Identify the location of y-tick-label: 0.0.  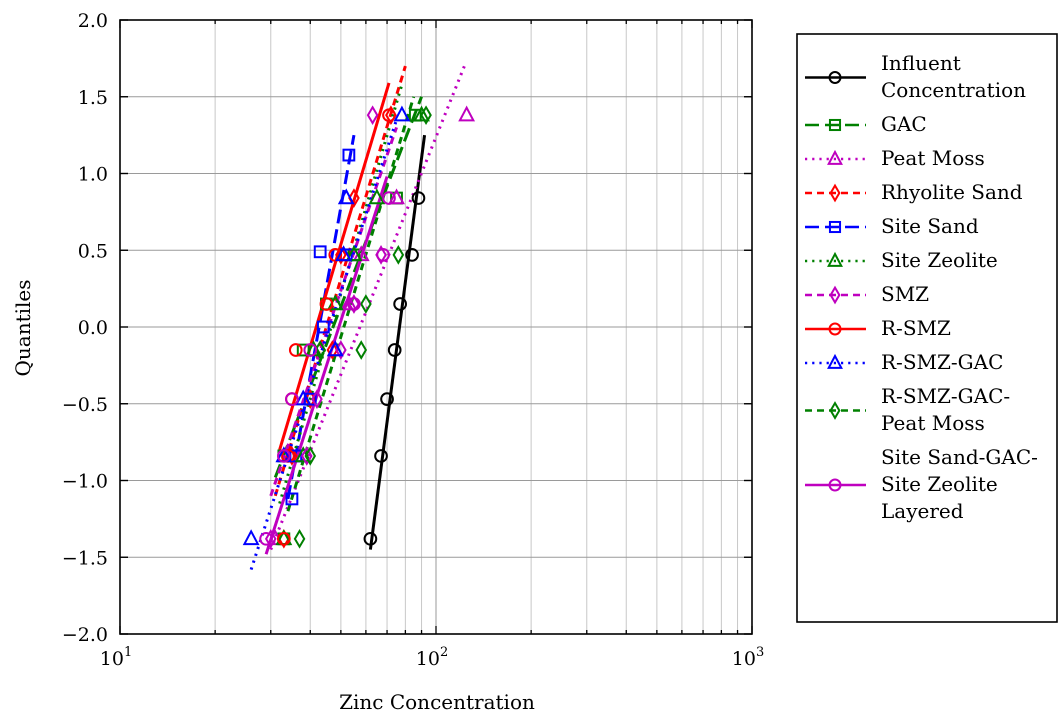
(93, 328).